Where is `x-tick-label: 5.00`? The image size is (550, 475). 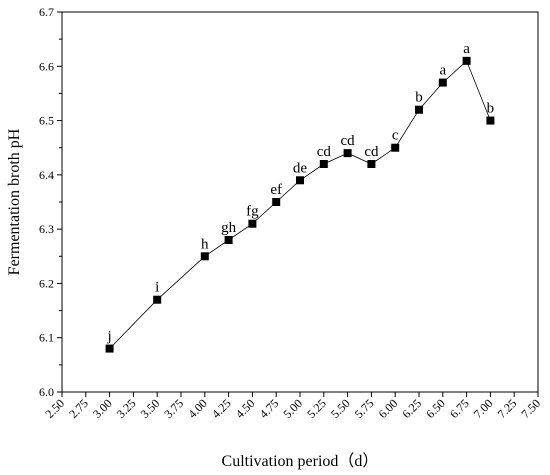 x-tick-label: 5.00 is located at coordinates (292, 408).